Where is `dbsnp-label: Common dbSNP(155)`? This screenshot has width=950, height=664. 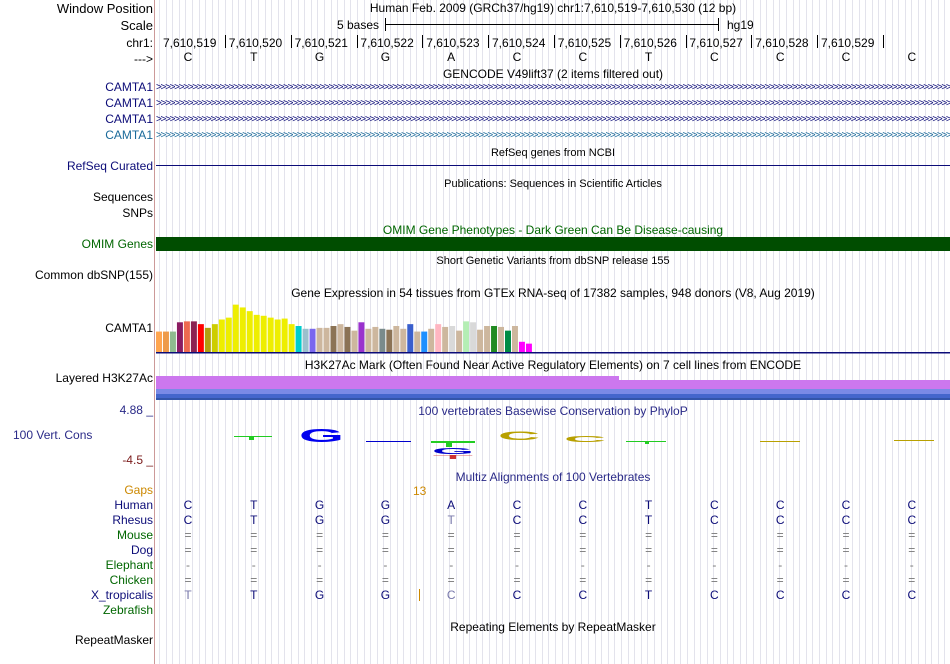
dbsnp-label: Common dbSNP(155) is located at coordinates (93, 275).